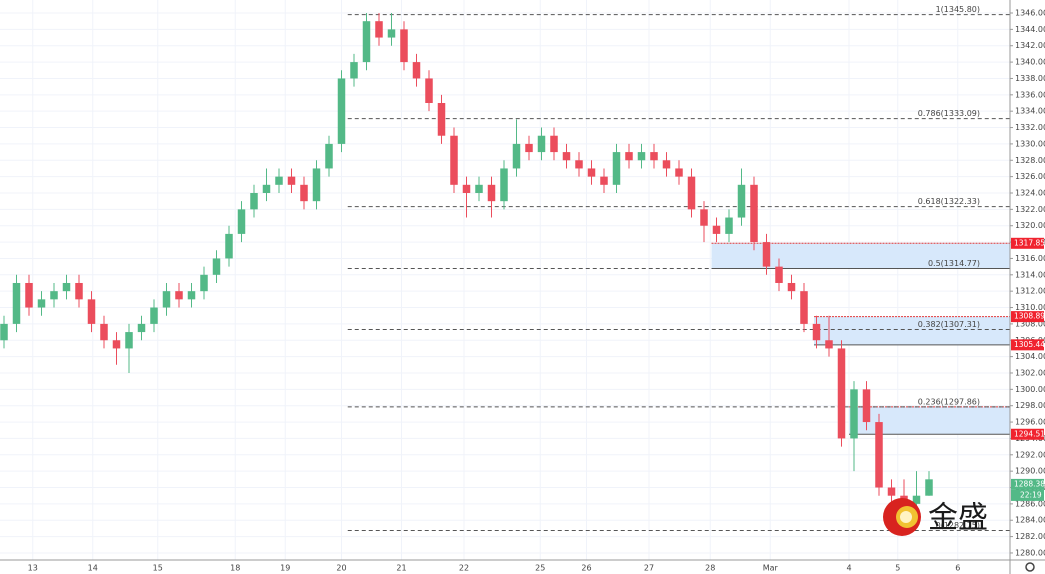 This screenshot has width=1045, height=574. Describe the element at coordinates (912, 330) in the screenshot. I see `zone` at that location.